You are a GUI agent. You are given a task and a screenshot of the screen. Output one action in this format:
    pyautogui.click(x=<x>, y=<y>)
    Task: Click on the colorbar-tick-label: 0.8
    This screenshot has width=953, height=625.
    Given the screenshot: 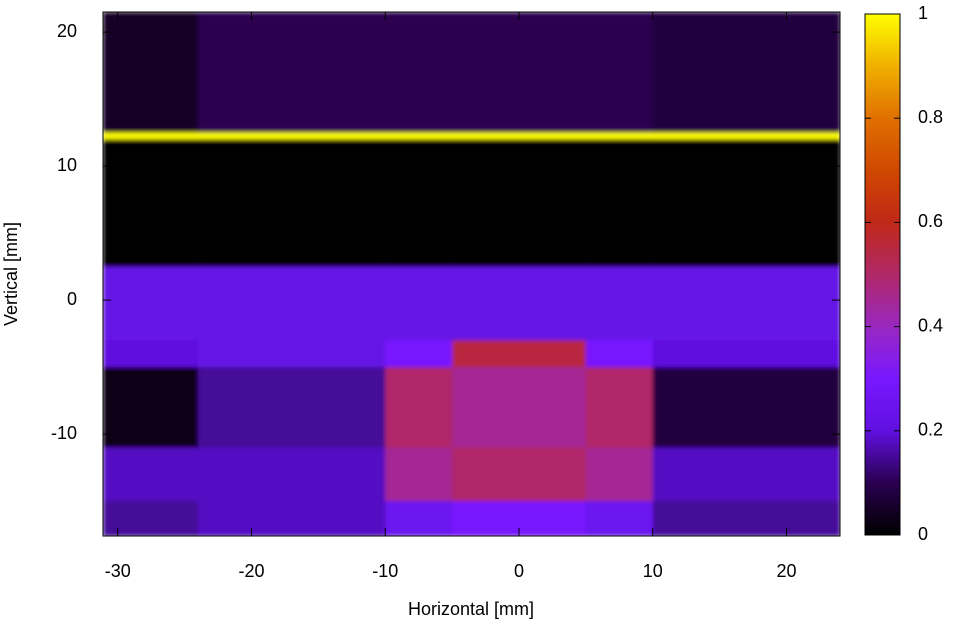 What is the action you would take?
    pyautogui.click(x=930, y=117)
    